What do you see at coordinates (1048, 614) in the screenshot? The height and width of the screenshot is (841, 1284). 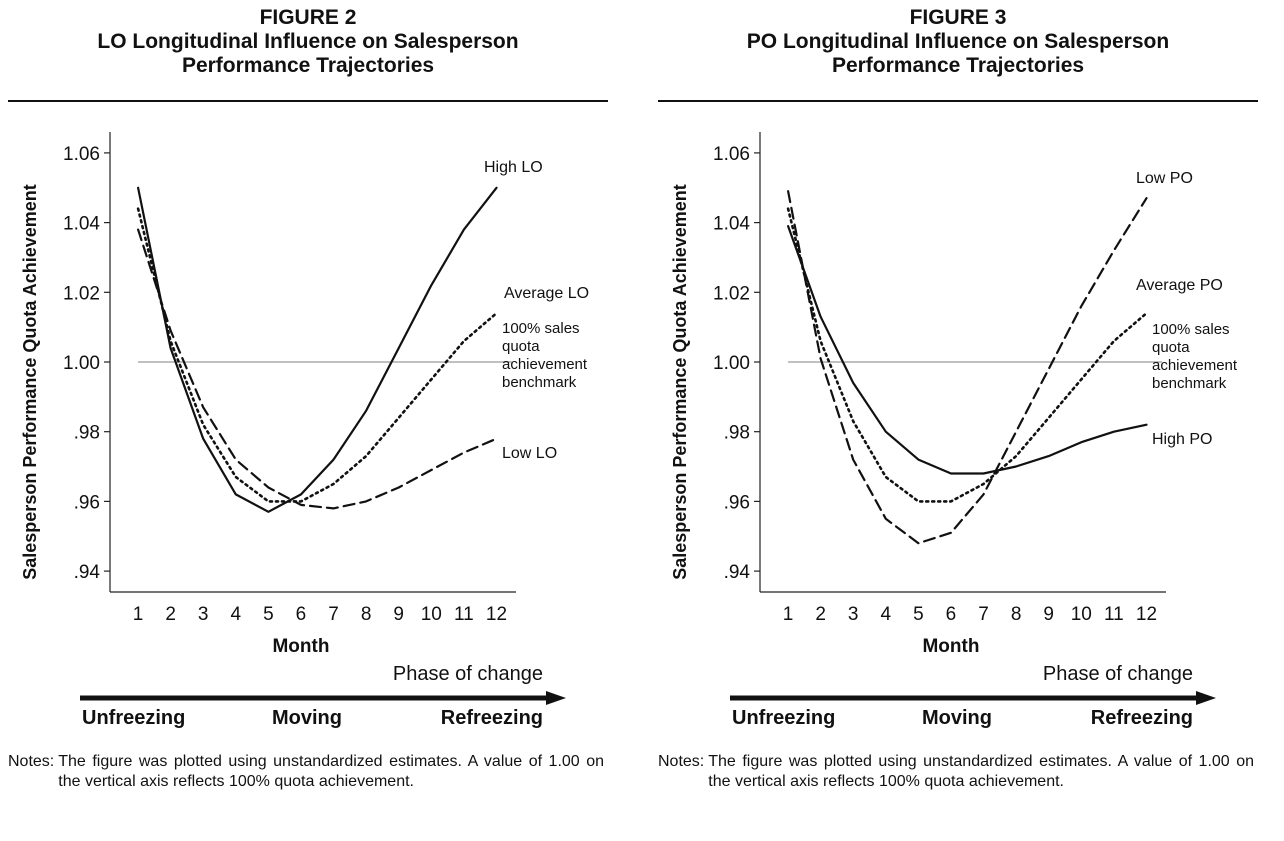 I see `fig3-x-tick-label: 9` at bounding box center [1048, 614].